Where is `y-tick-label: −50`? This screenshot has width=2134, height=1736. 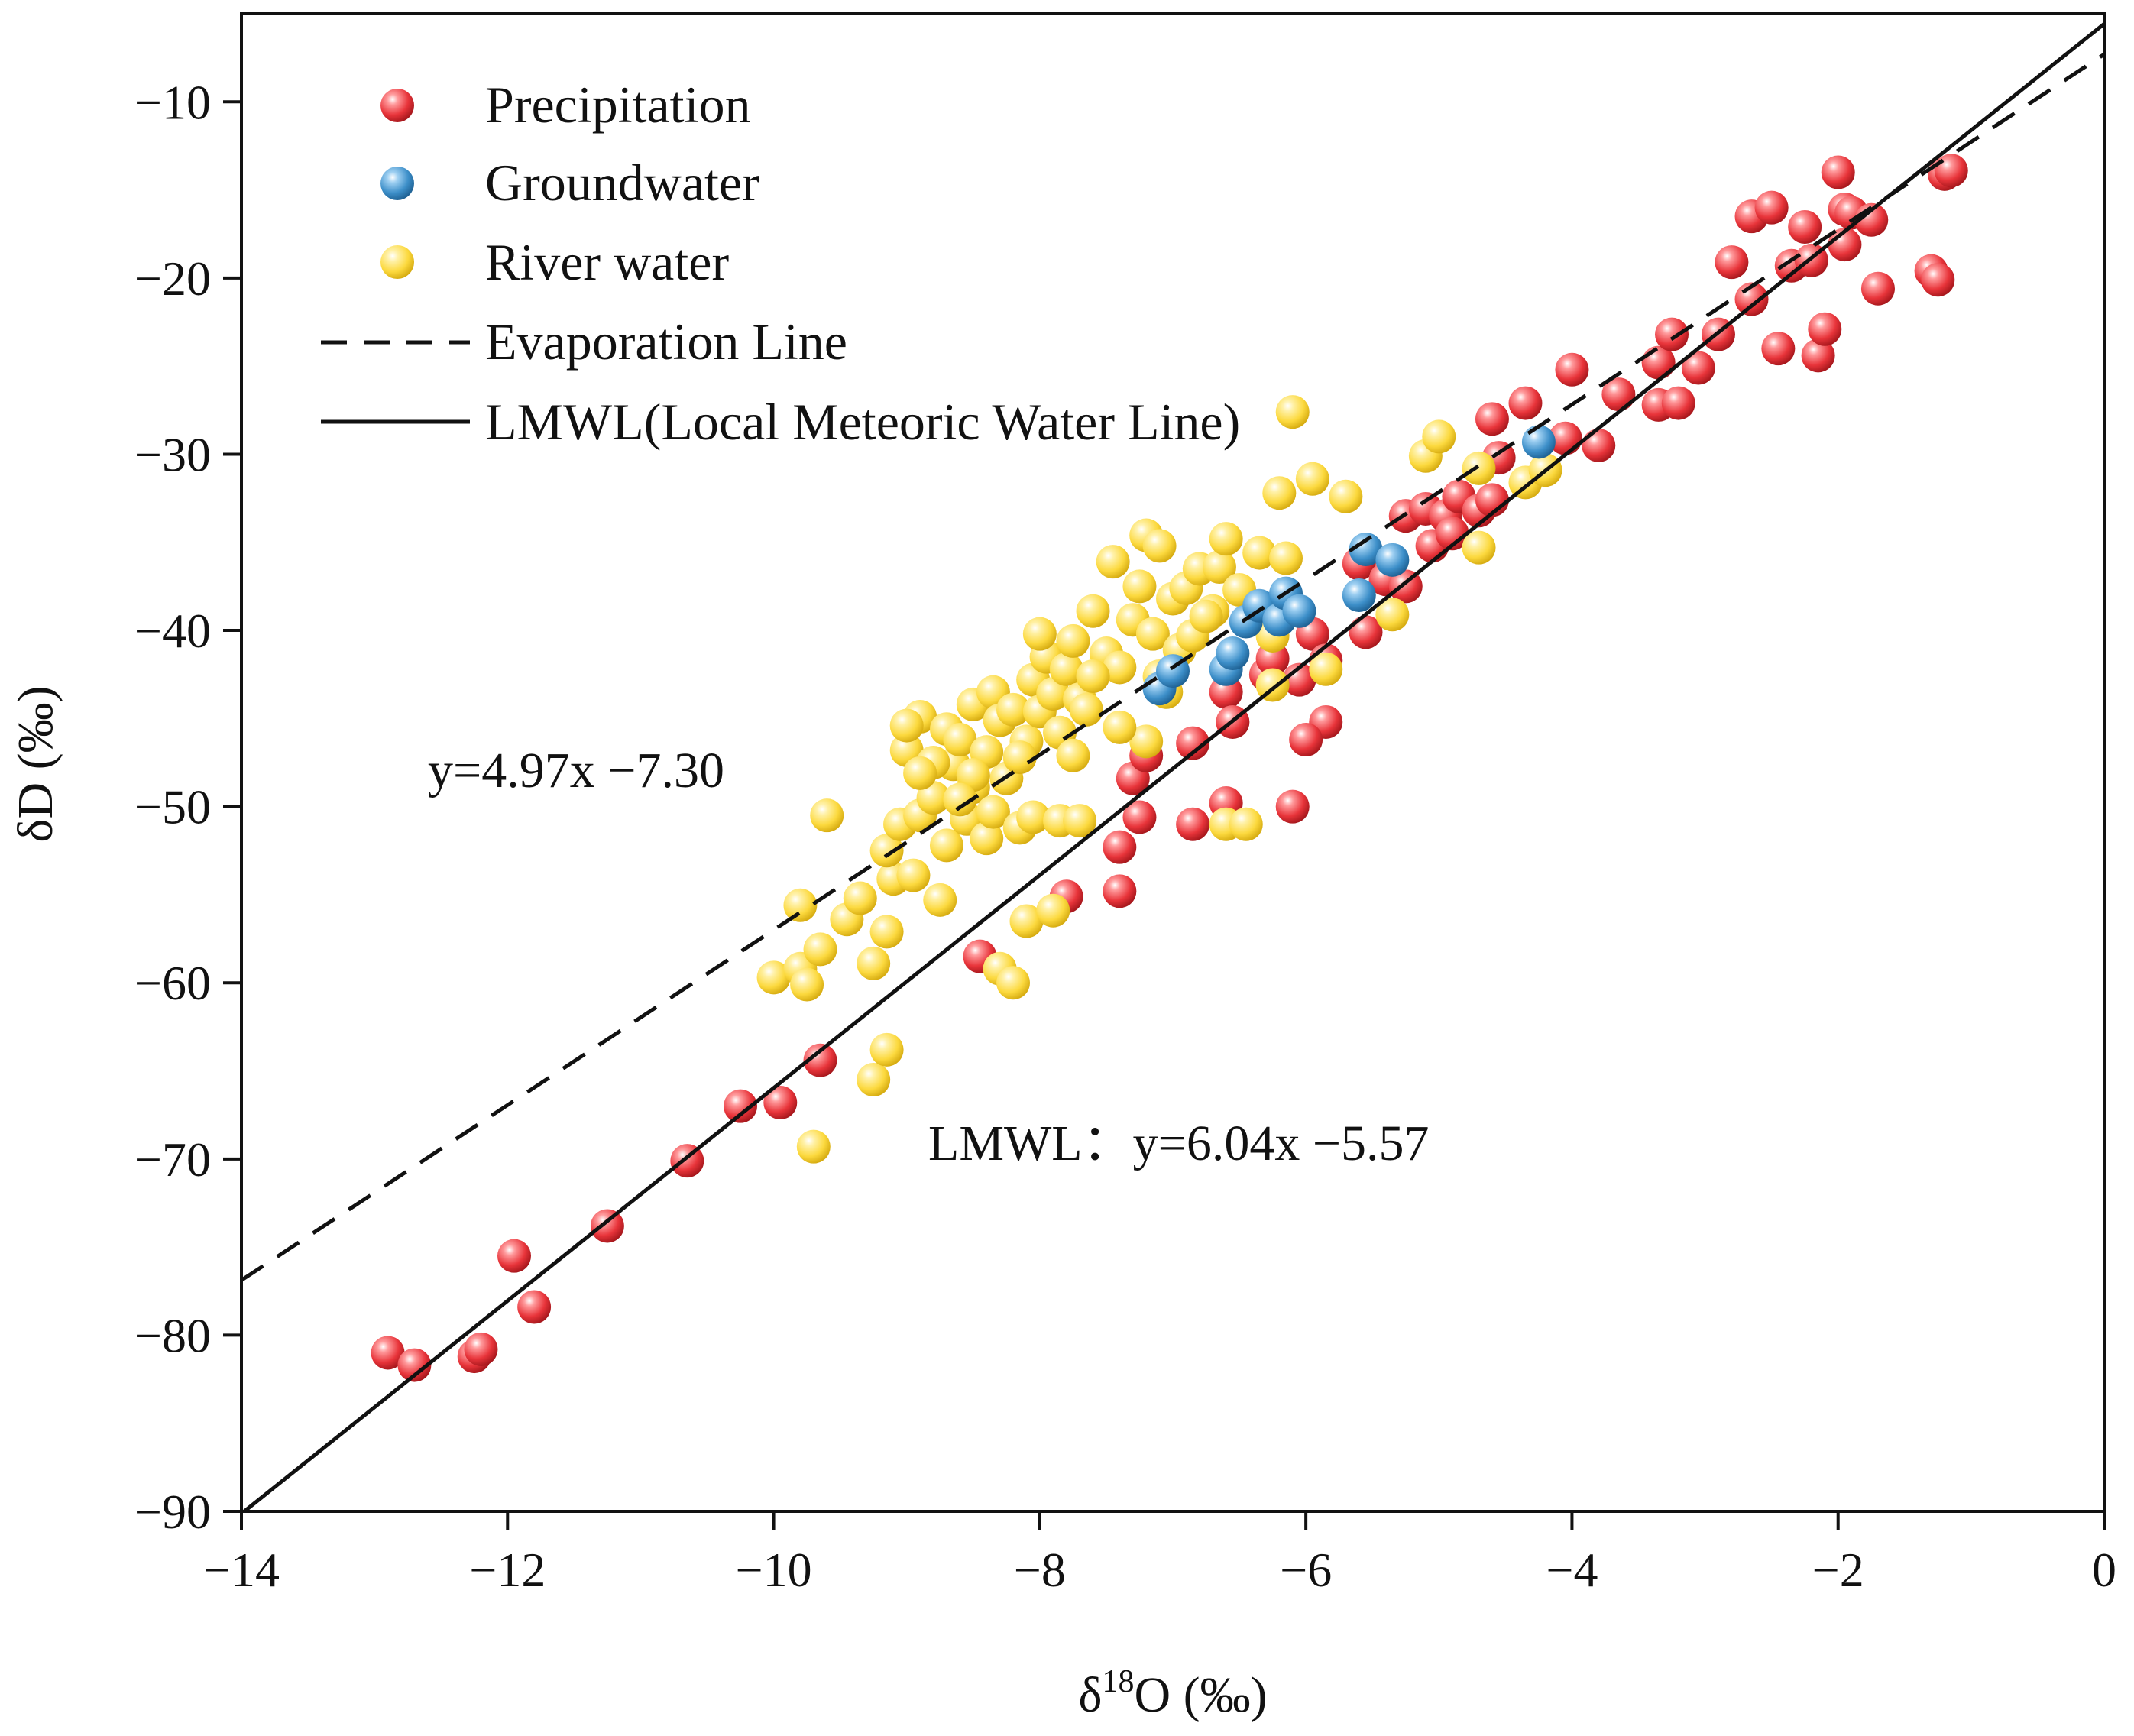 y-tick-label: −50 is located at coordinates (172, 807).